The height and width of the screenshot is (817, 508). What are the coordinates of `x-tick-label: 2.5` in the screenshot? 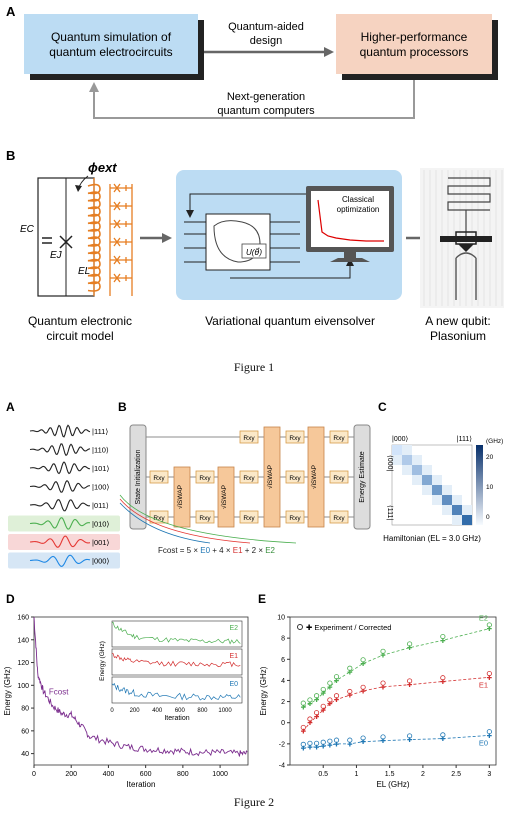 It's located at (456, 774).